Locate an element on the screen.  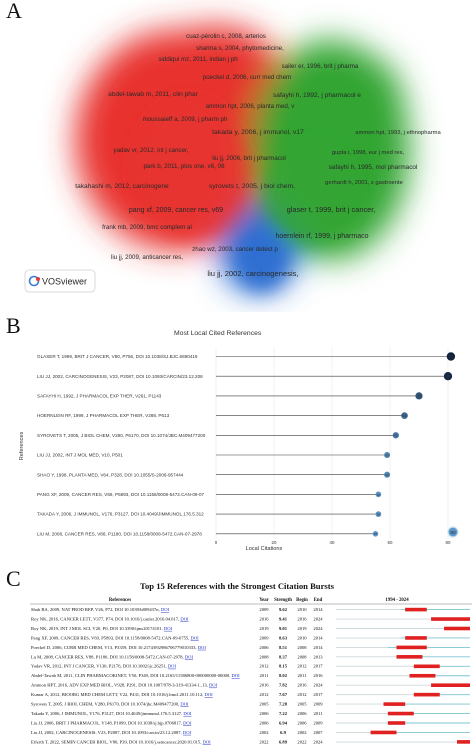
burst-end: 2017 is located at coordinates (318, 694).